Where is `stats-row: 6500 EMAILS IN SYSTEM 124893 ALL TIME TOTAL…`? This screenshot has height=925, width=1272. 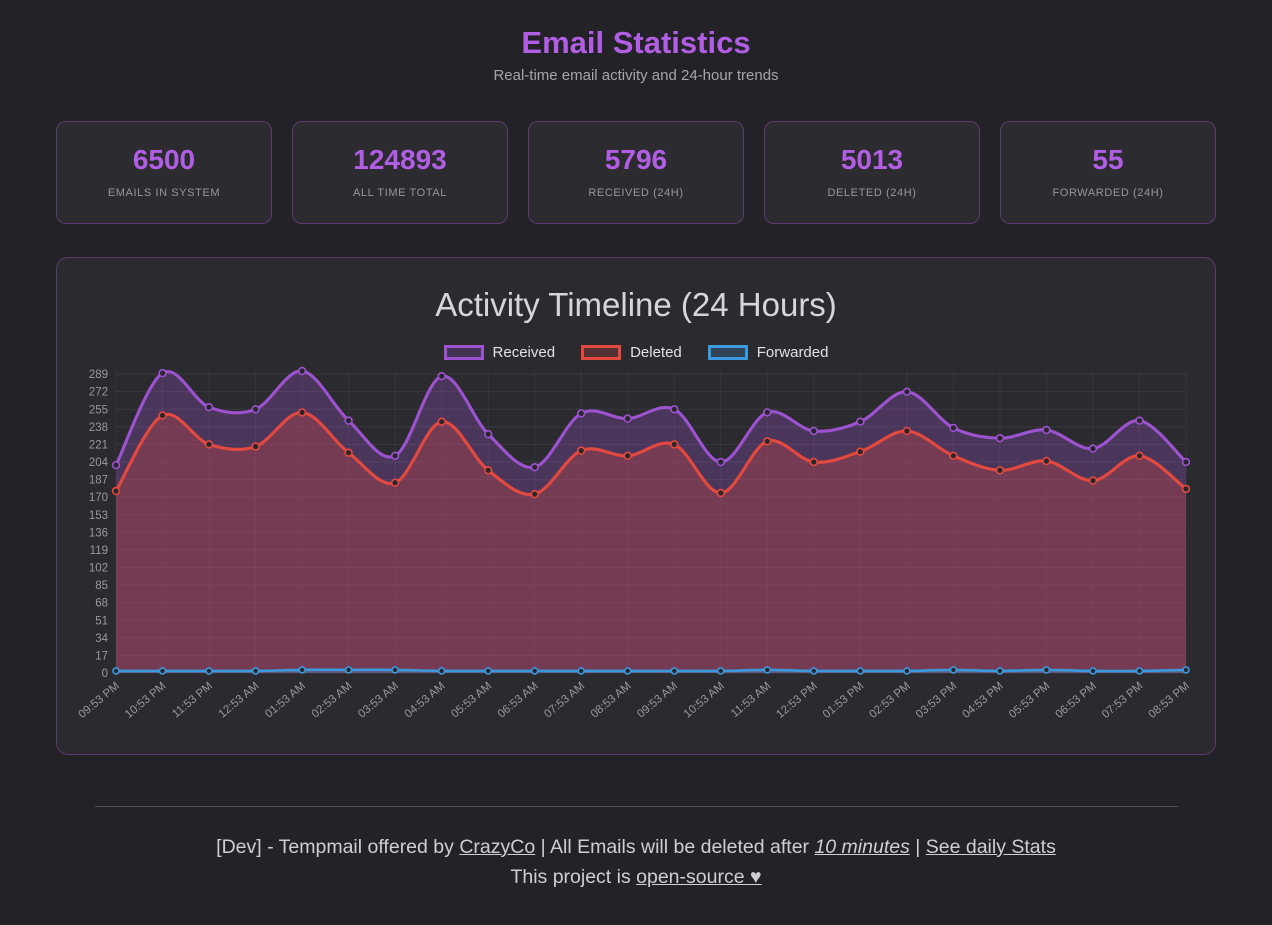 stats-row: 6500 EMAILS IN SYSTEM 124893 ALL TIME TOTAL… is located at coordinates (636, 172).